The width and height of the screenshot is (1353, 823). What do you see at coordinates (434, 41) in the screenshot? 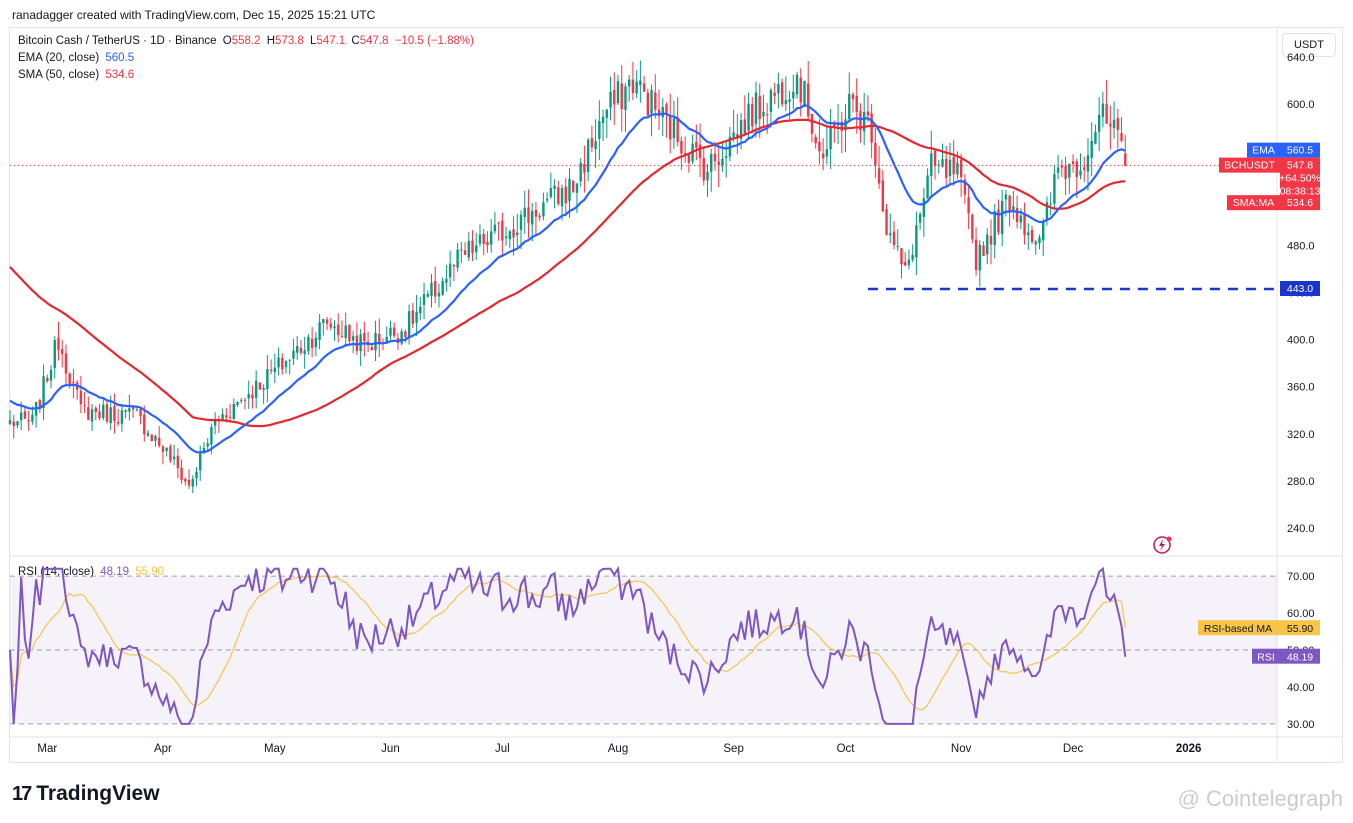
I see `change-value: −10.5 (−1.88%)` at bounding box center [434, 41].